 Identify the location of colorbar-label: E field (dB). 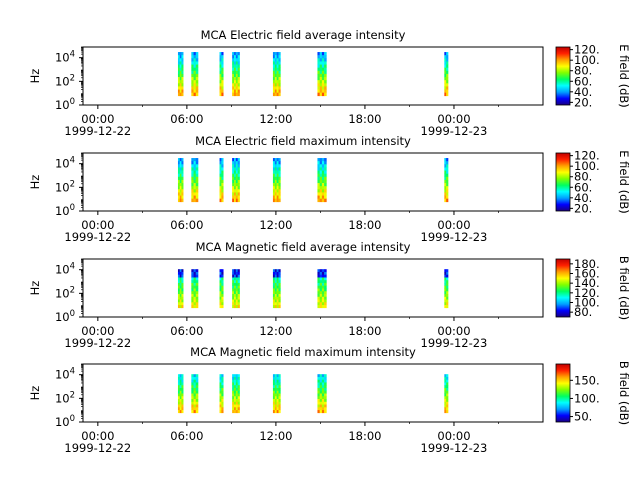
(624, 76).